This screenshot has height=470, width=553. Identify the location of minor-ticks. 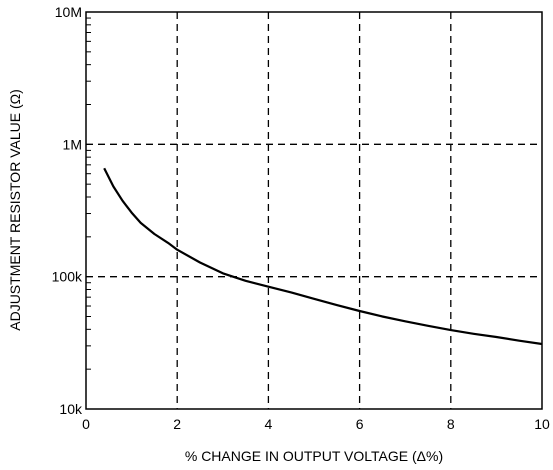
(88, 193).